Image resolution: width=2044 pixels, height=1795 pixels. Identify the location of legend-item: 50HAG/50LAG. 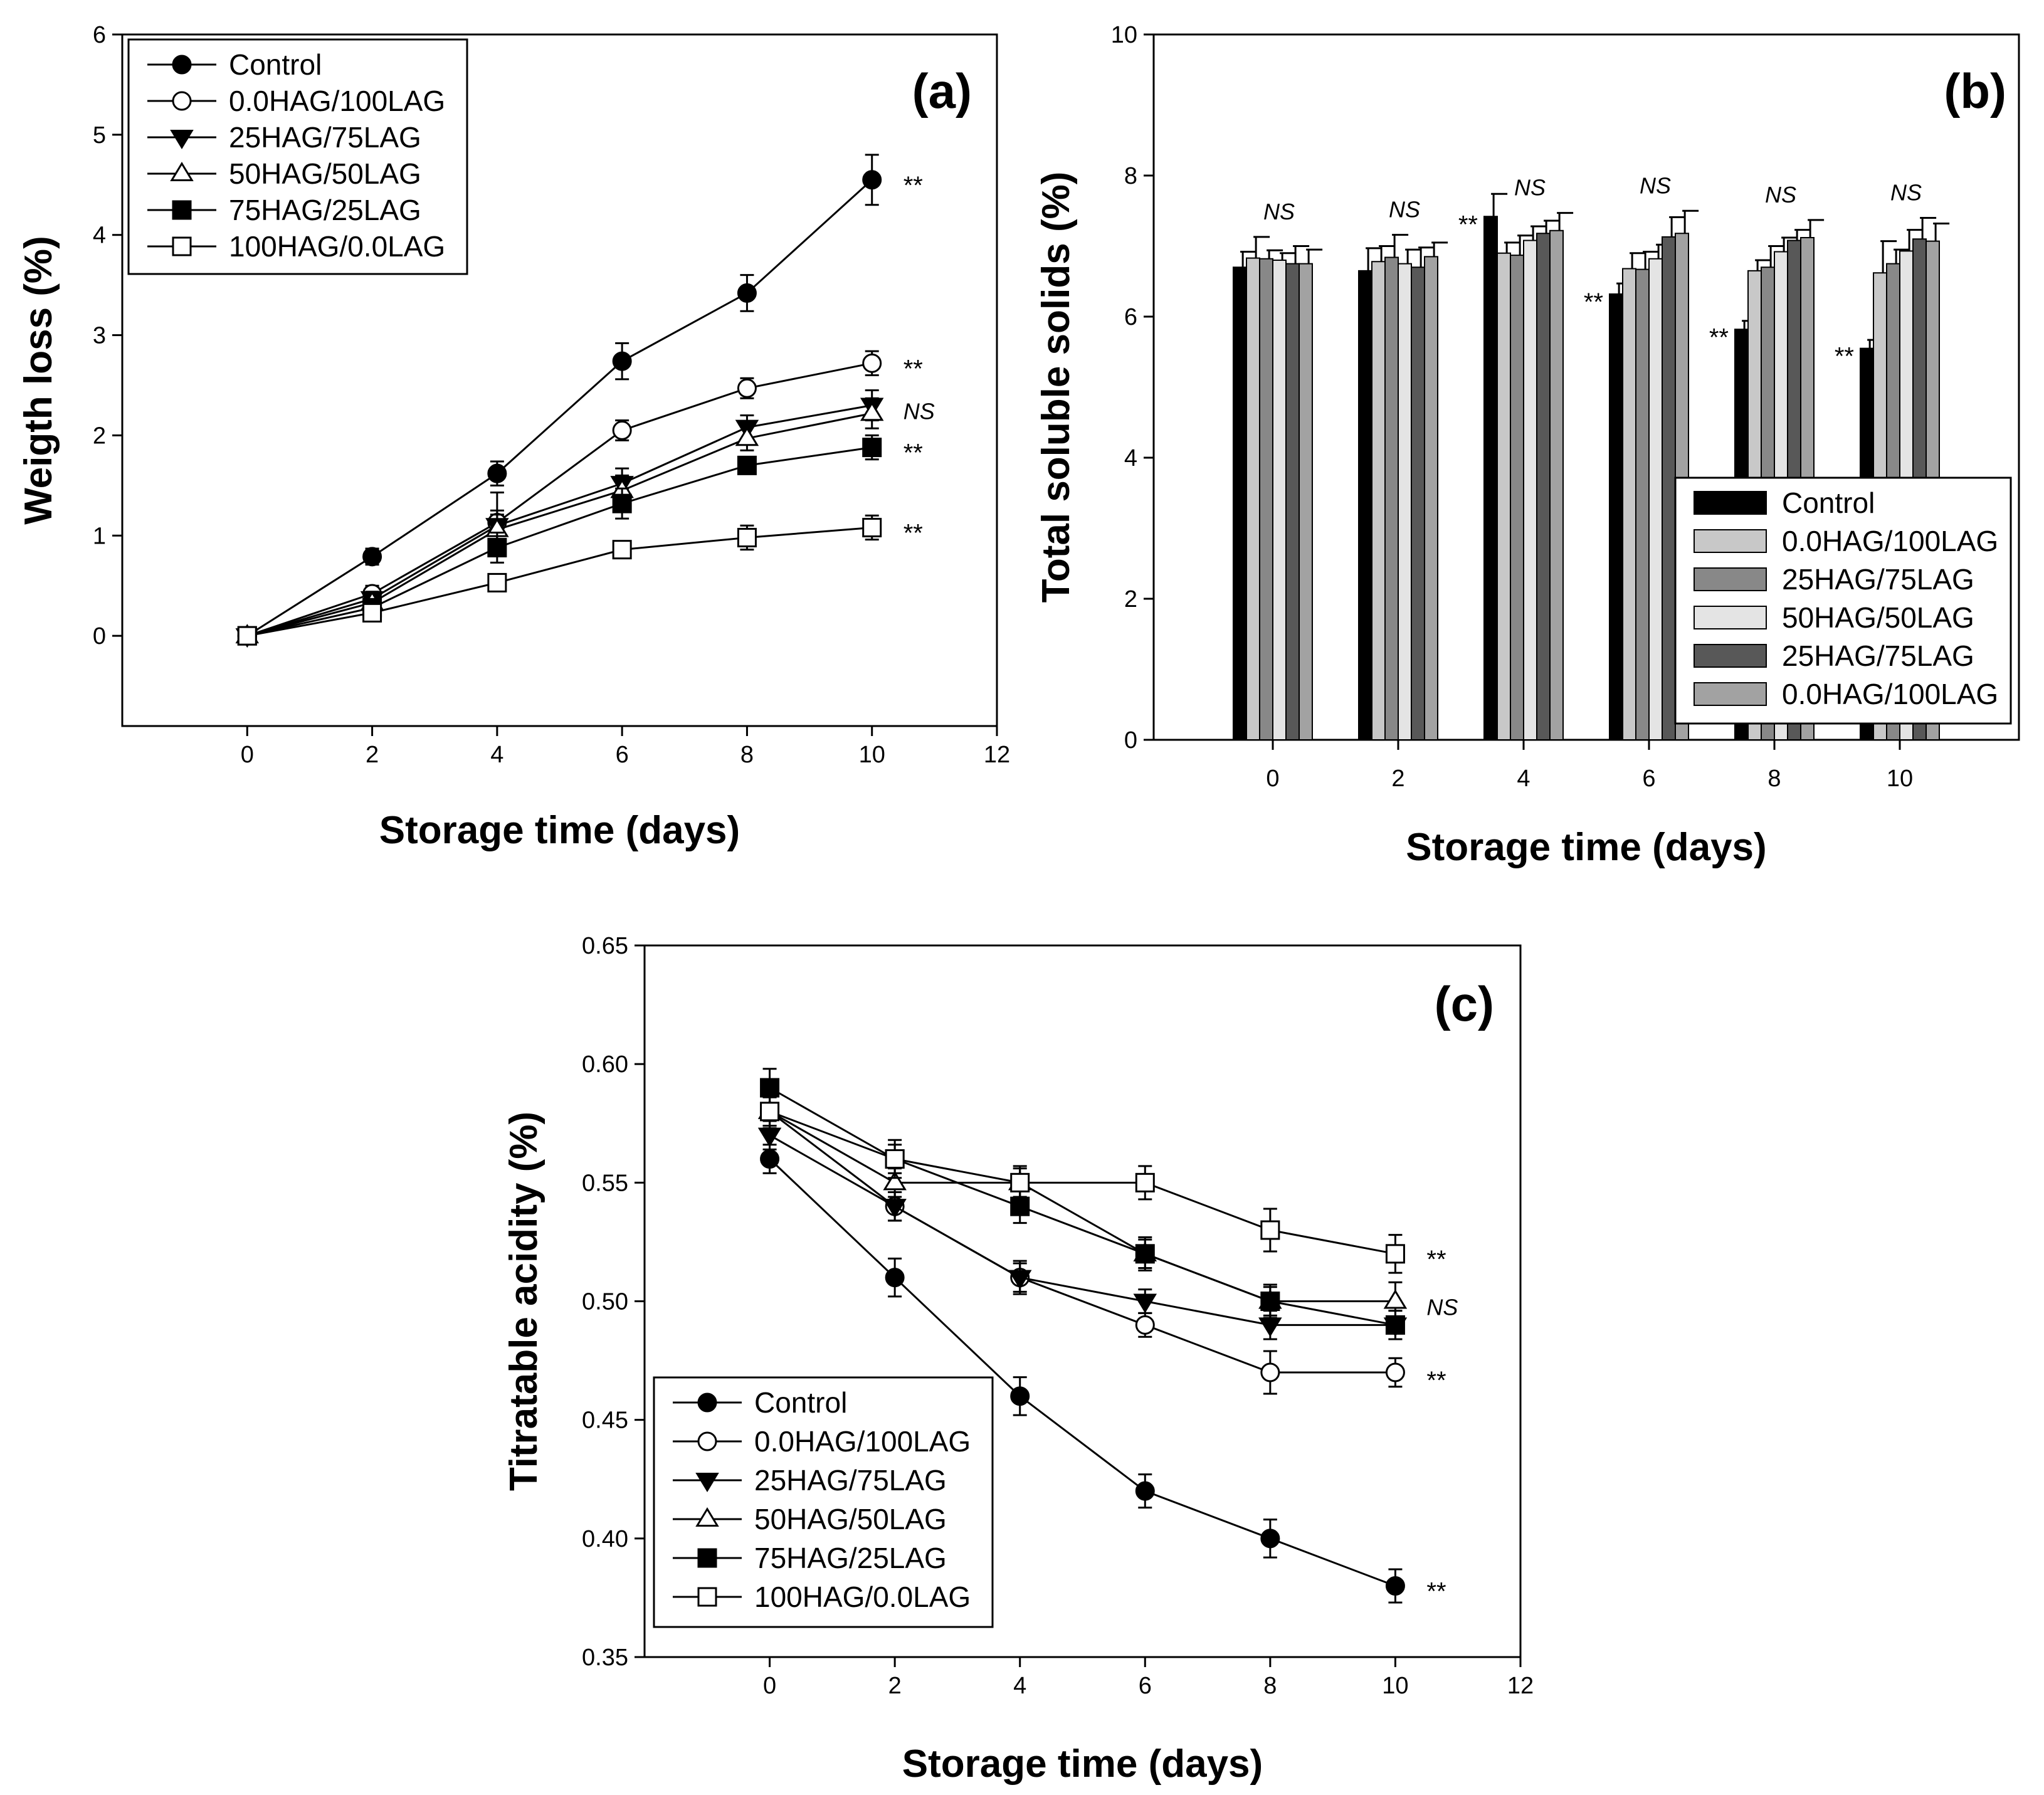
(284, 173).